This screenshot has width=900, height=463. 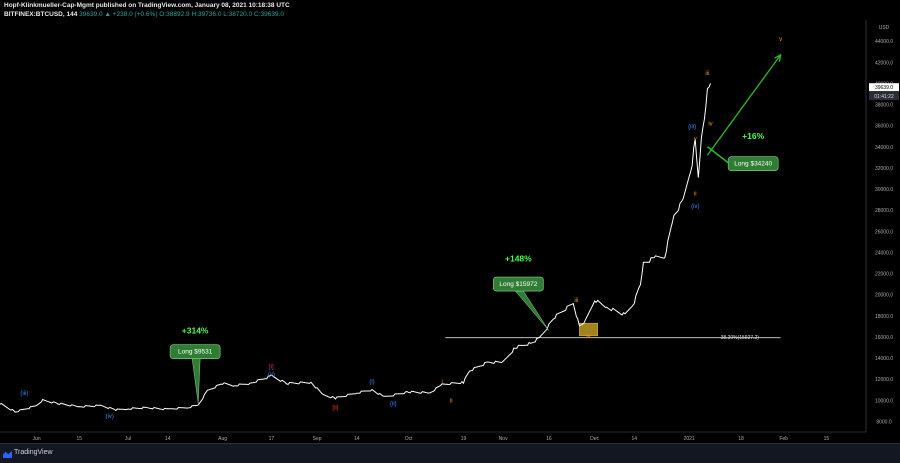 What do you see at coordinates (884, 338) in the screenshot?
I see `y-tick-label: 16000.0` at bounding box center [884, 338].